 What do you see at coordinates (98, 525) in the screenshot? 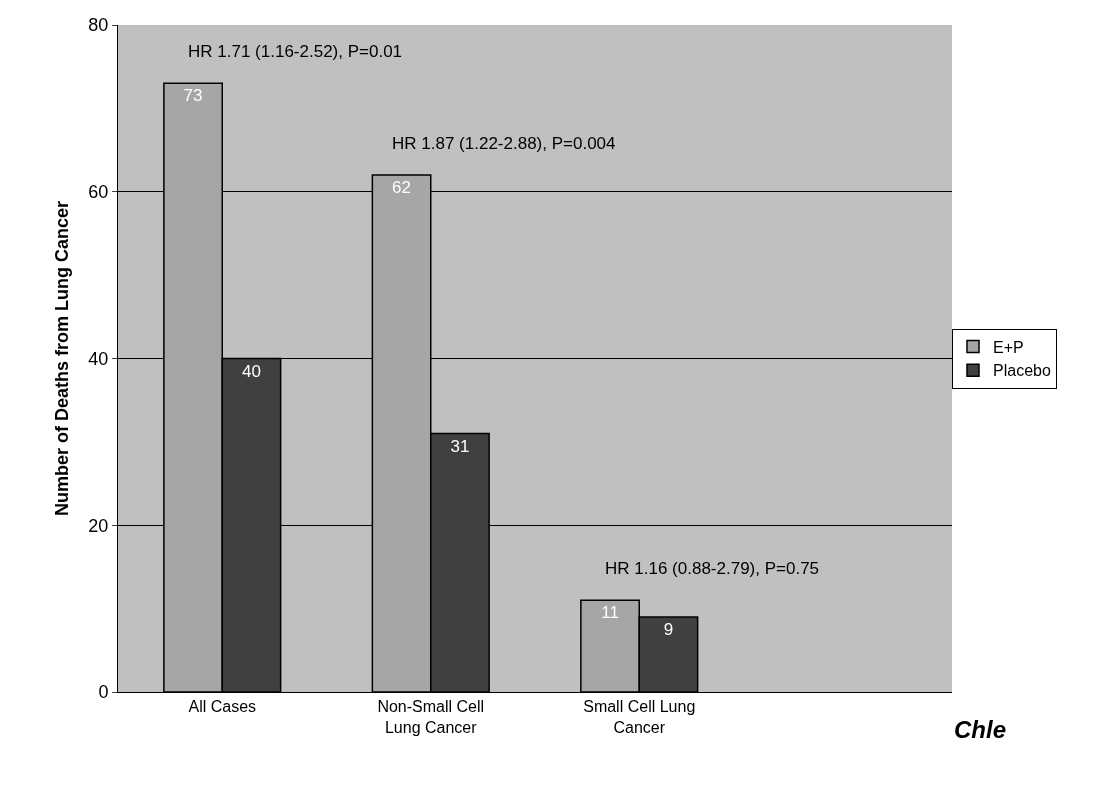
I see `y-tick-label: 20` at bounding box center [98, 525].